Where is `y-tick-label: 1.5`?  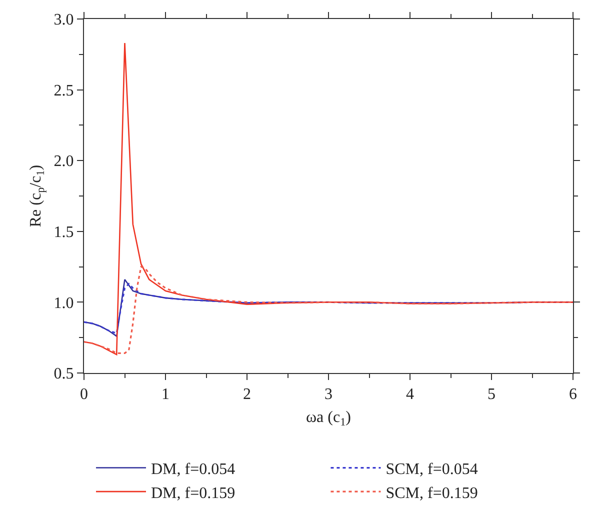
y-tick-label: 1.5 is located at coordinates (64, 232).